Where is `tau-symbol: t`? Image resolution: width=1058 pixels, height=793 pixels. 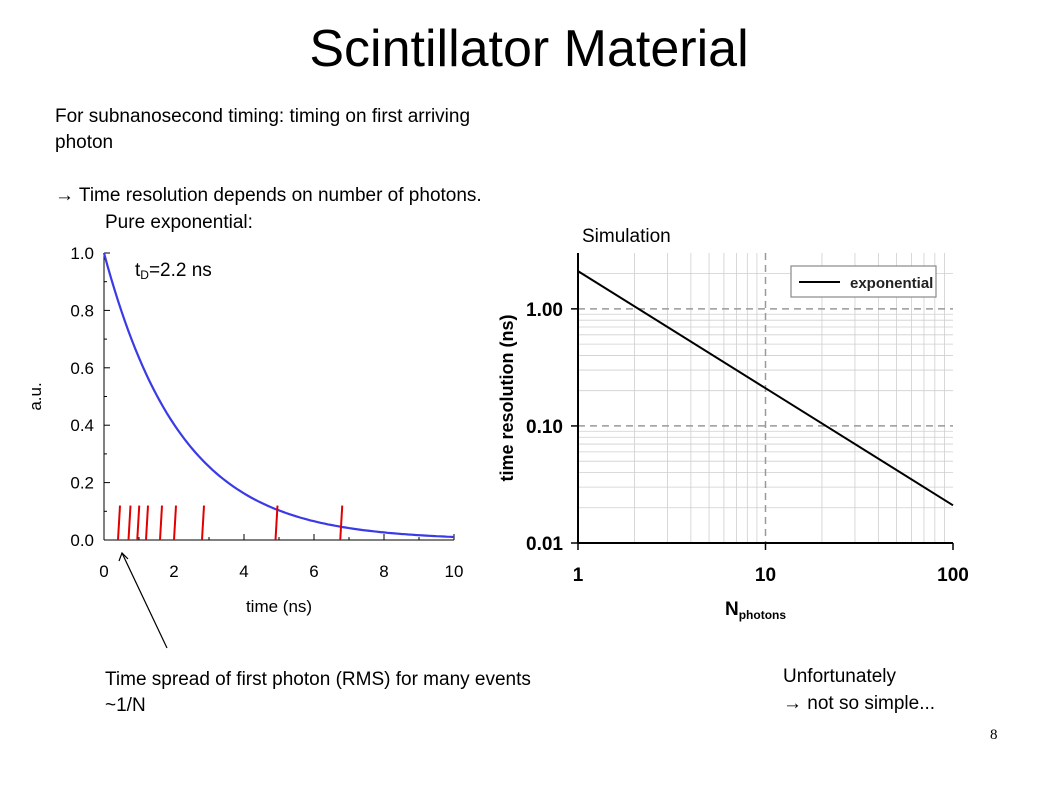 tau-symbol: t is located at coordinates (138, 270).